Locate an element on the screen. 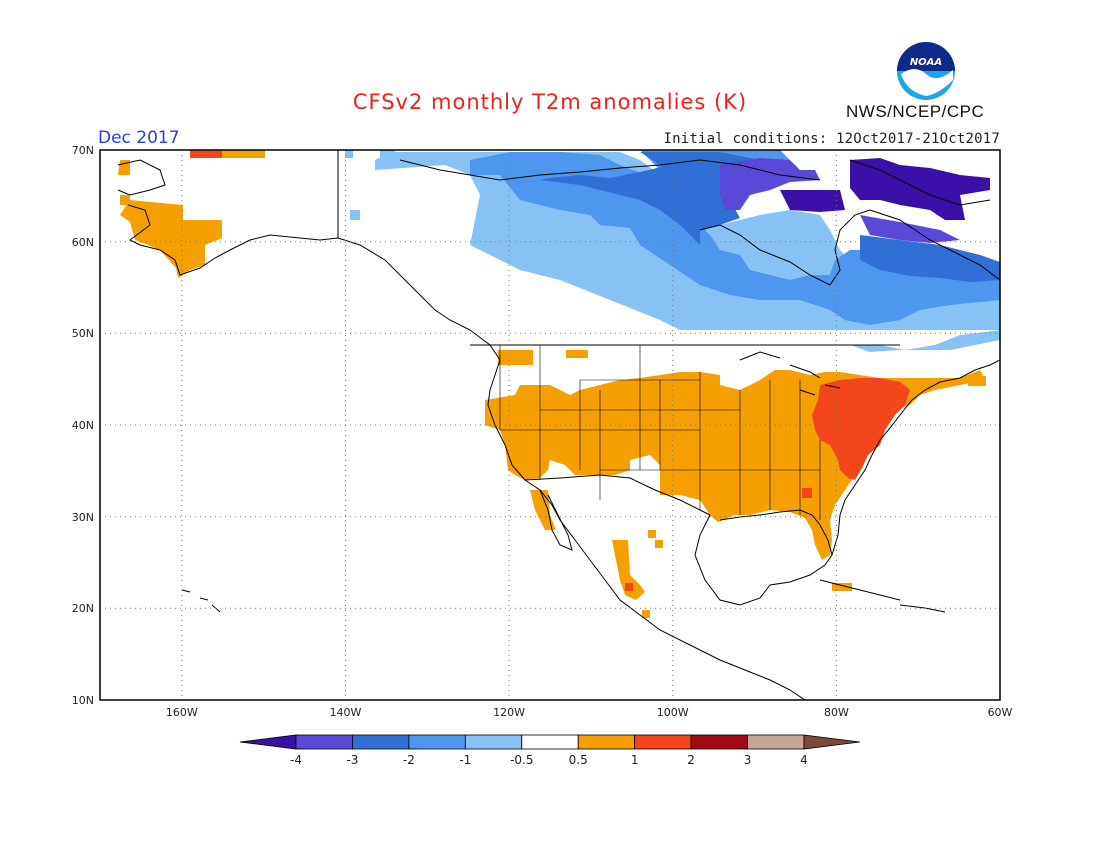 The height and width of the screenshot is (850, 1100). warm-region-alaska-body is located at coordinates (171, 239).